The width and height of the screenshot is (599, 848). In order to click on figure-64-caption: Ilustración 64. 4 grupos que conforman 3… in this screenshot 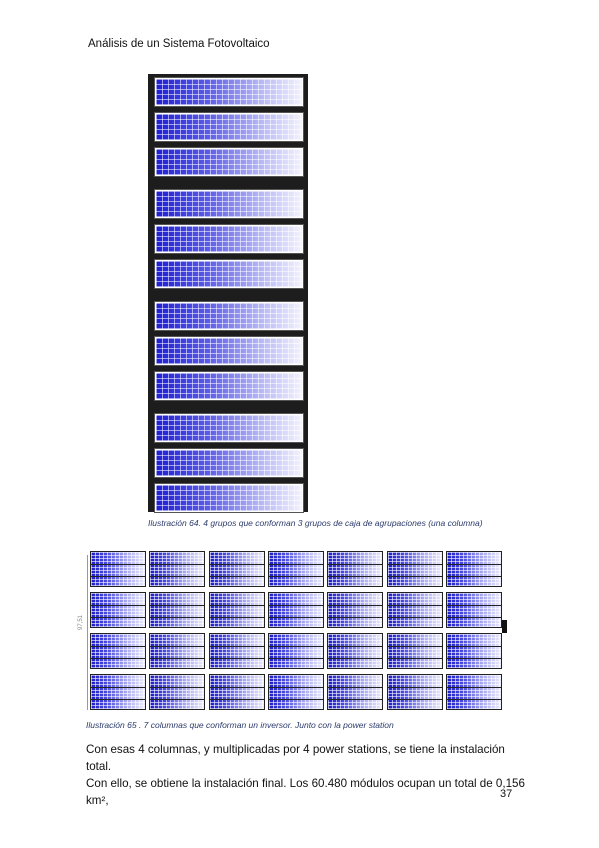, I will do `click(315, 523)`.